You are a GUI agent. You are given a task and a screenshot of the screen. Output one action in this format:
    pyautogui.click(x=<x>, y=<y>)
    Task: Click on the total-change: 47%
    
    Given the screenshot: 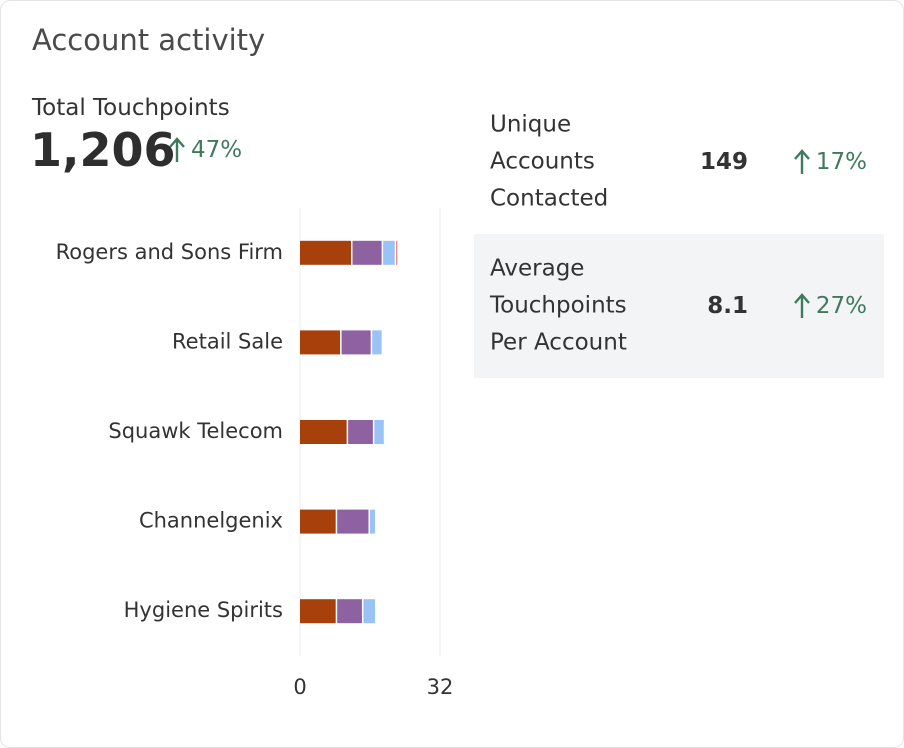 What is the action you would take?
    pyautogui.click(x=205, y=150)
    